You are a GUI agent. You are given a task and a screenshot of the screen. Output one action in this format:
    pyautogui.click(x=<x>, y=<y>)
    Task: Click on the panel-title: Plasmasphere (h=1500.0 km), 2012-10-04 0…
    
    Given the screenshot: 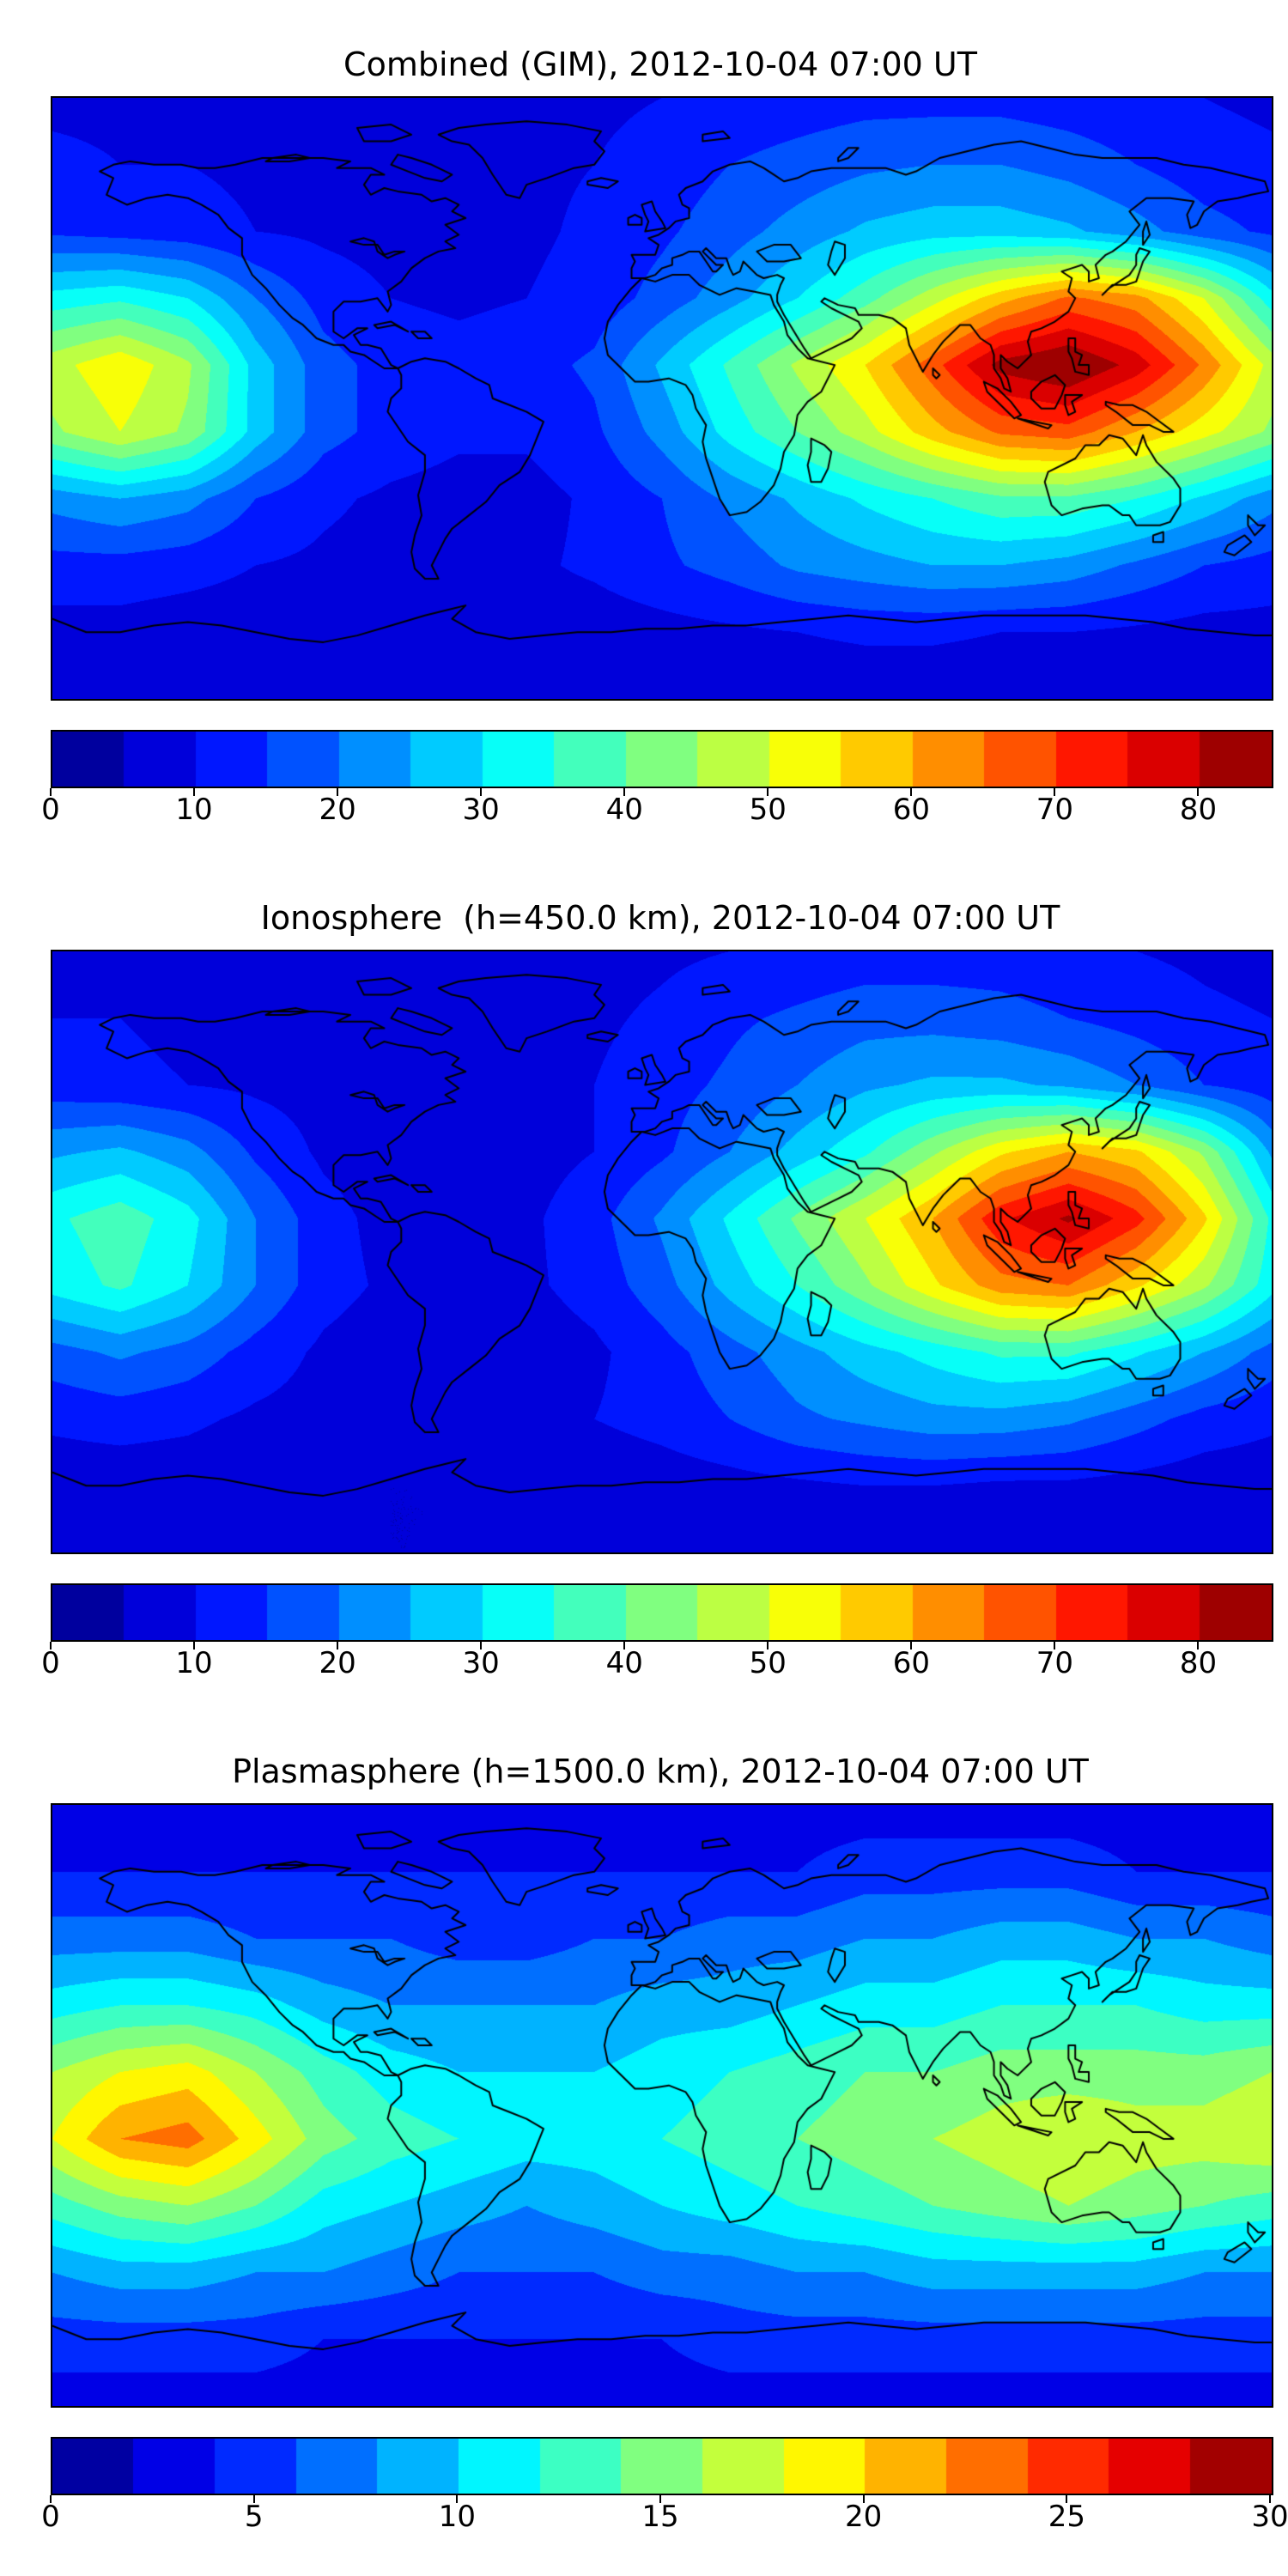 What is the action you would take?
    pyautogui.click(x=660, y=1771)
    